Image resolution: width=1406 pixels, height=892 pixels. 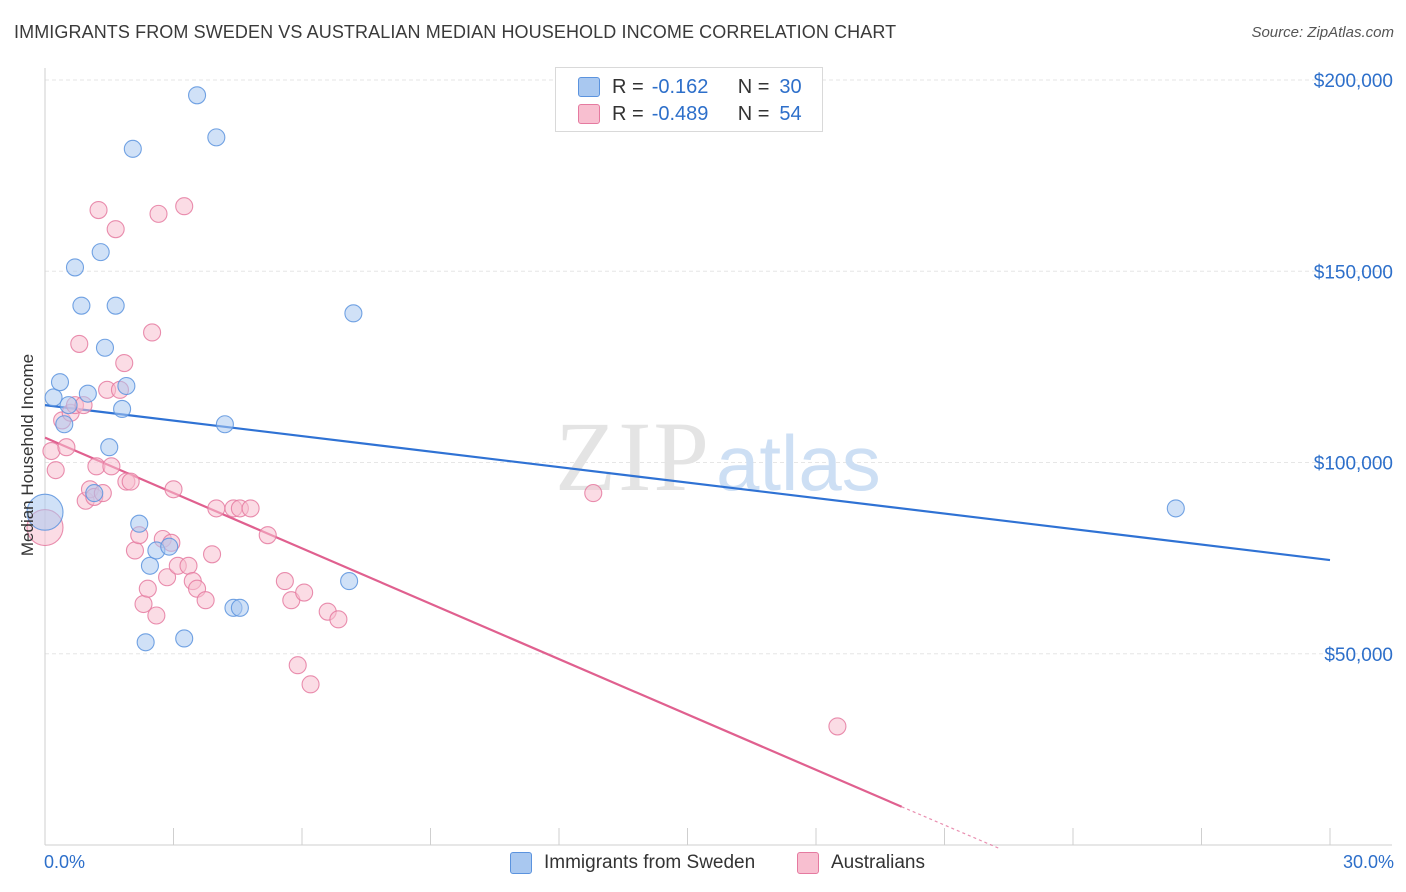 What do you see at coordinates (27, 455) in the screenshot?
I see `y-axis-label: Median Household Income` at bounding box center [27, 455].